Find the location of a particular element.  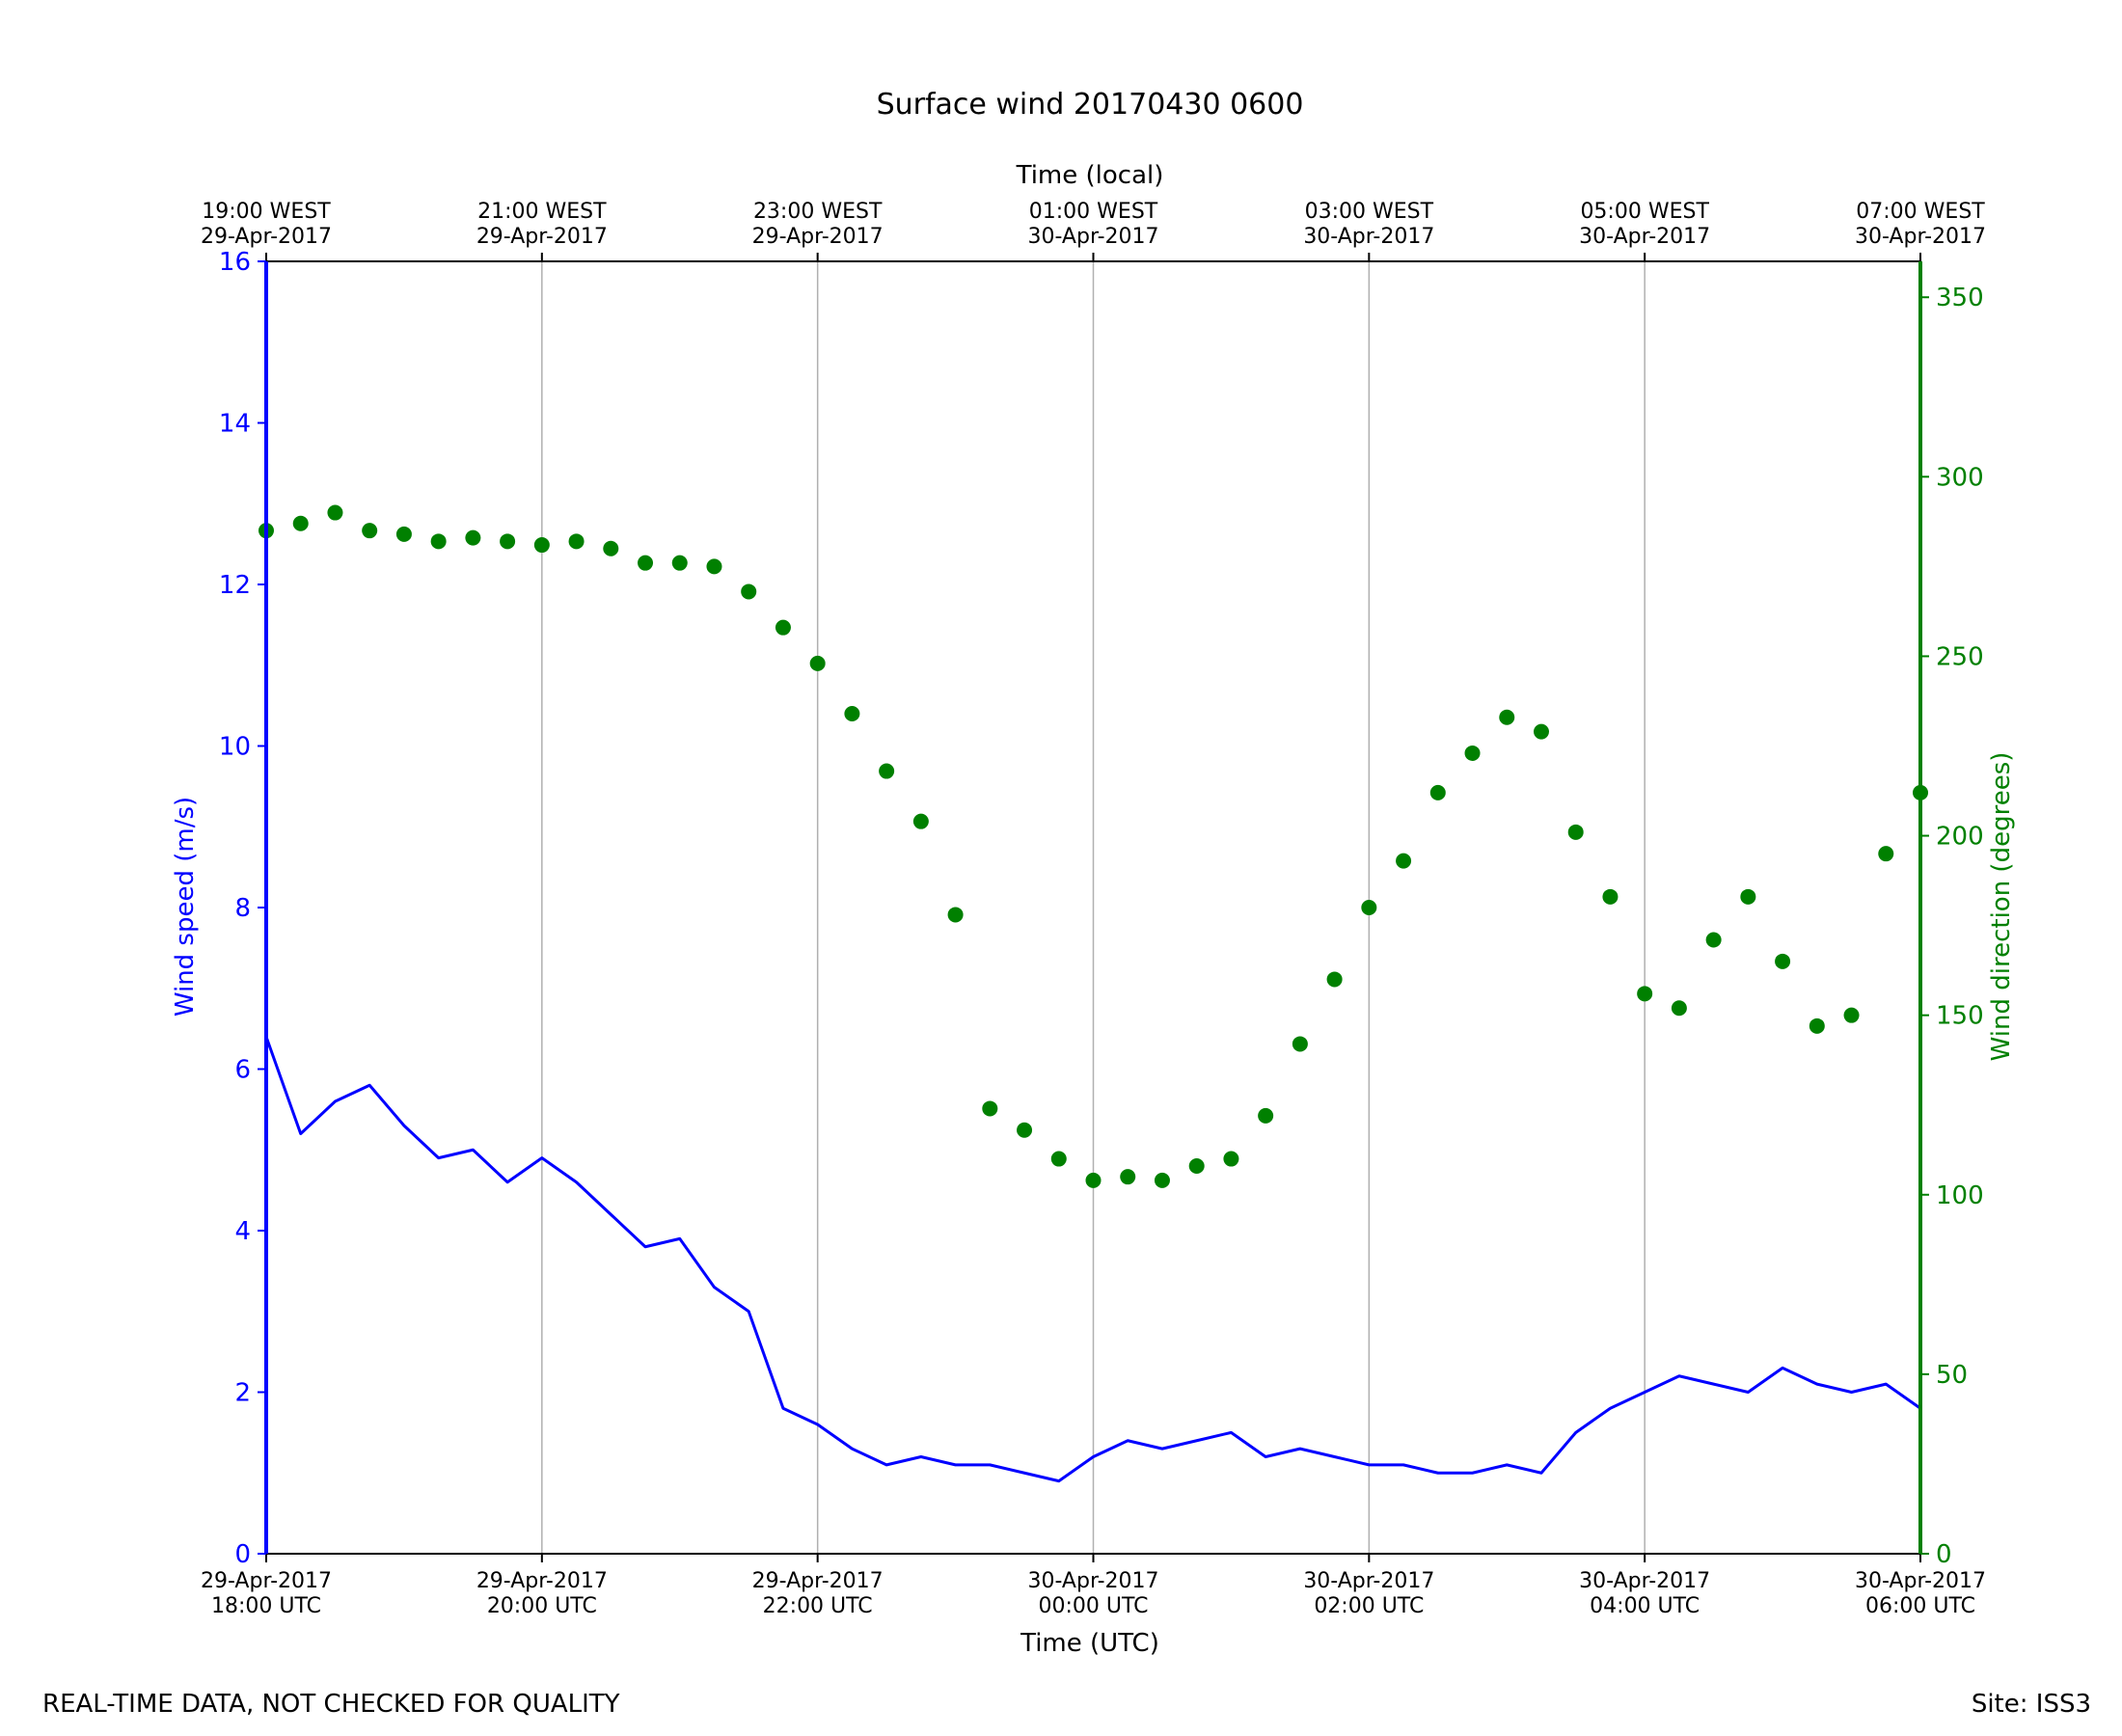

chart-title: Surface wind 20170430 0600 is located at coordinates (1090, 105).